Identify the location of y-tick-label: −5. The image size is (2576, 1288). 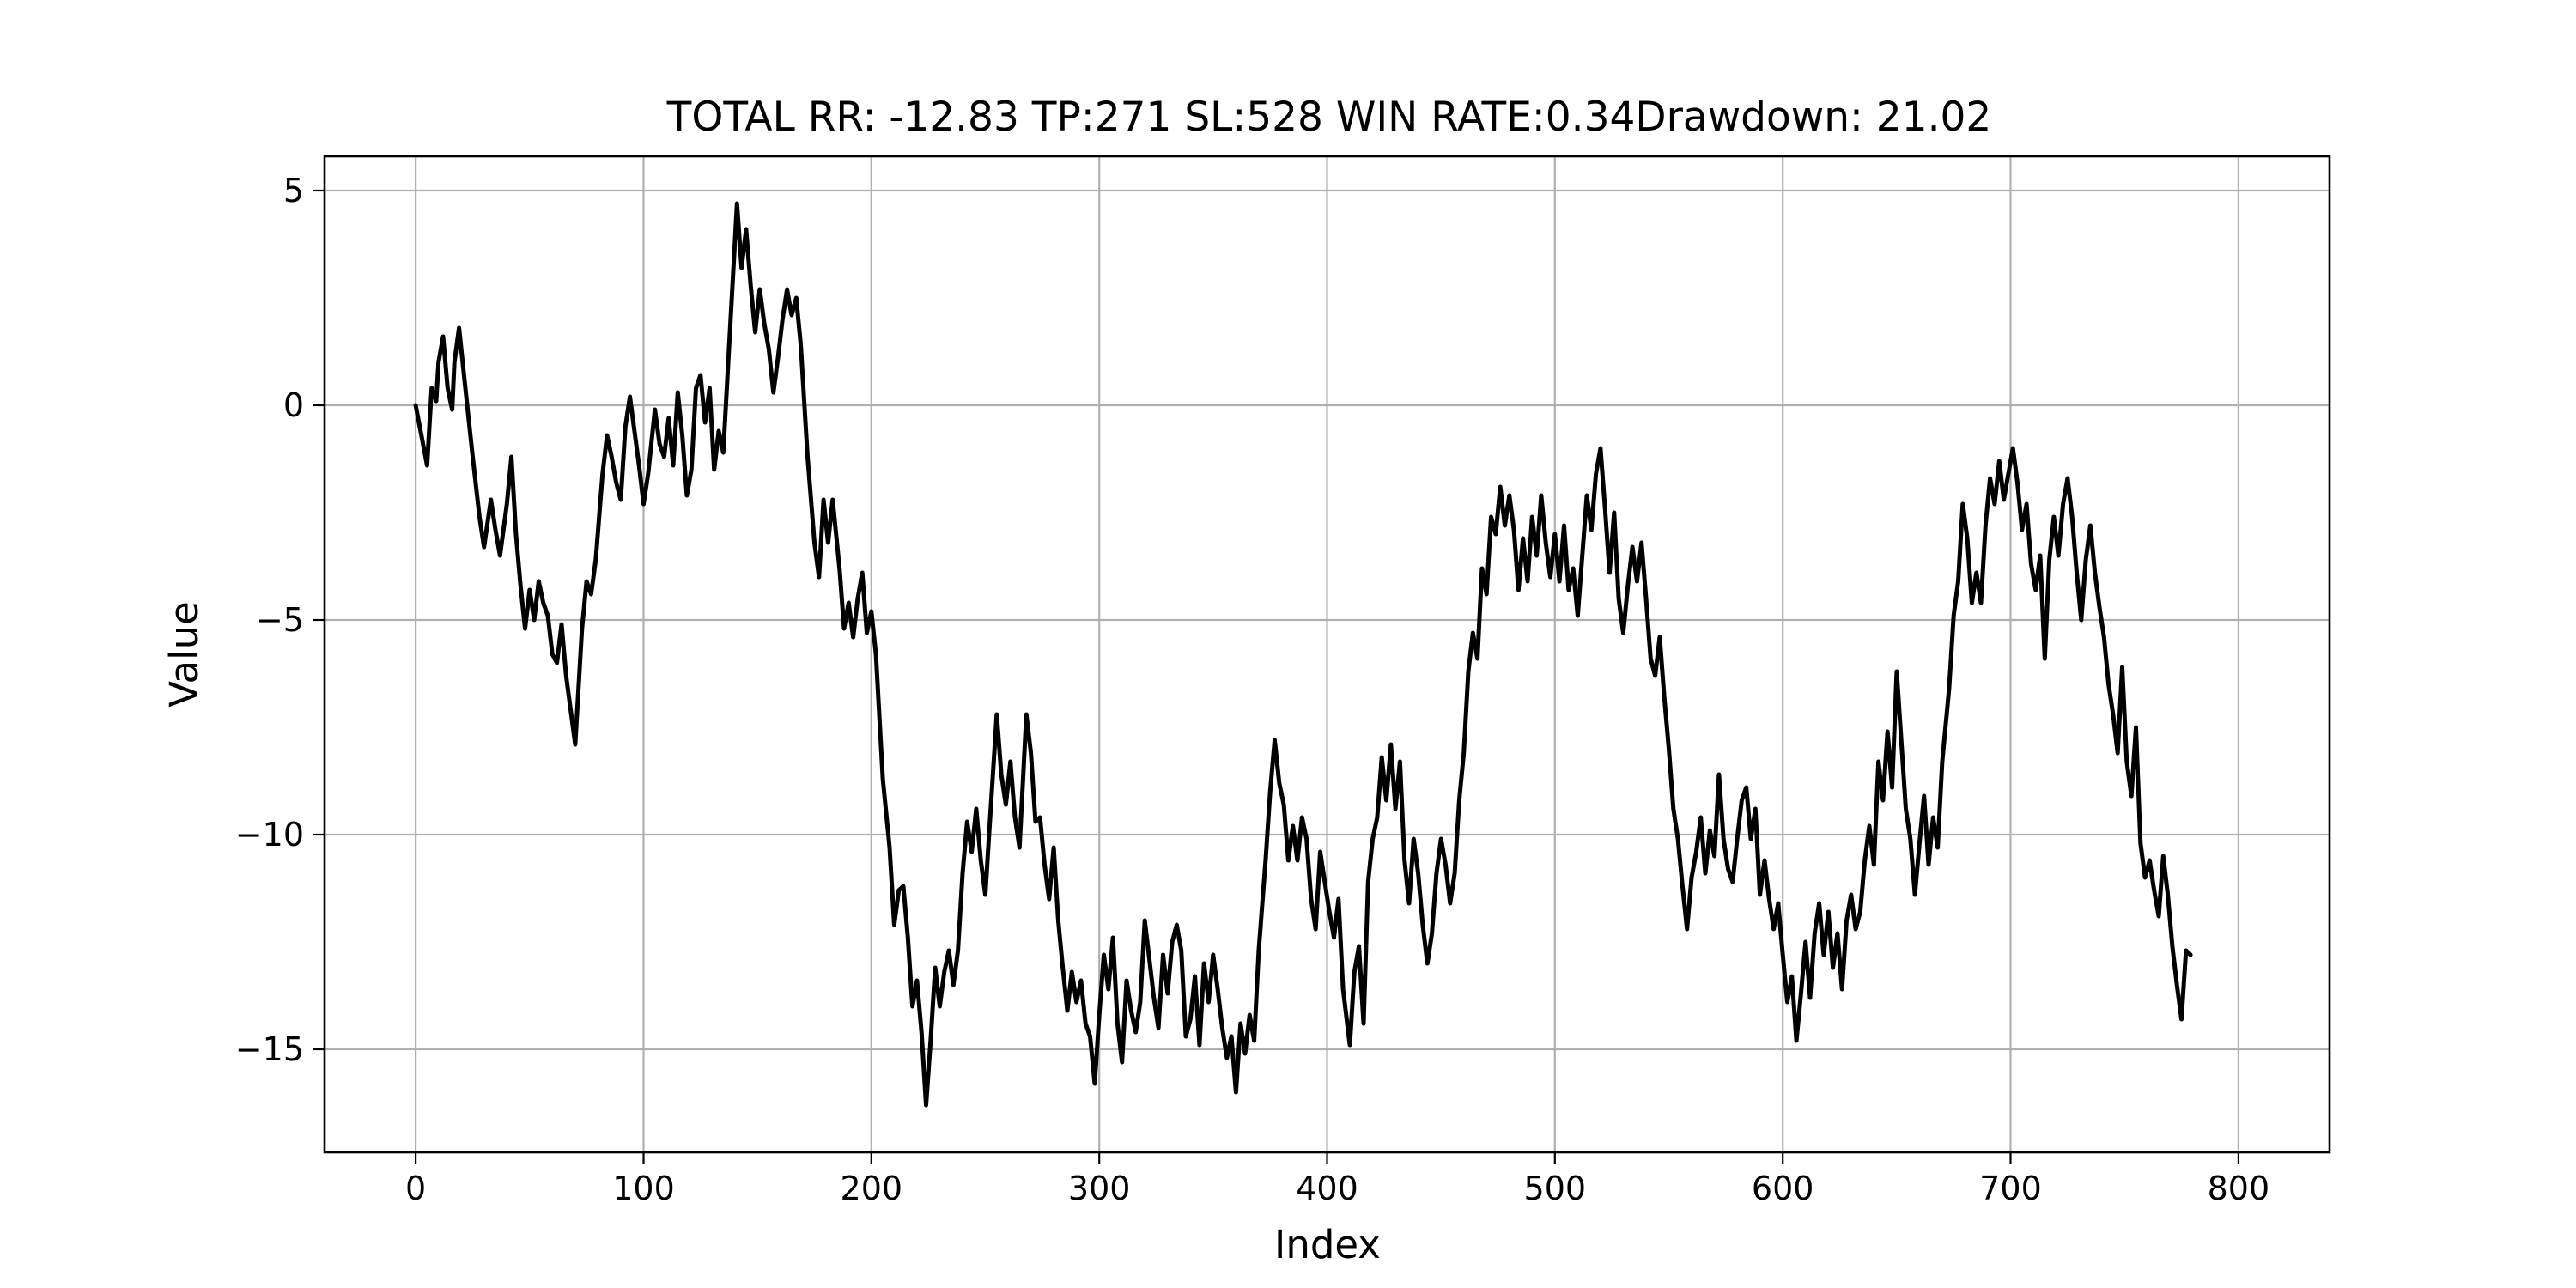
(280, 620).